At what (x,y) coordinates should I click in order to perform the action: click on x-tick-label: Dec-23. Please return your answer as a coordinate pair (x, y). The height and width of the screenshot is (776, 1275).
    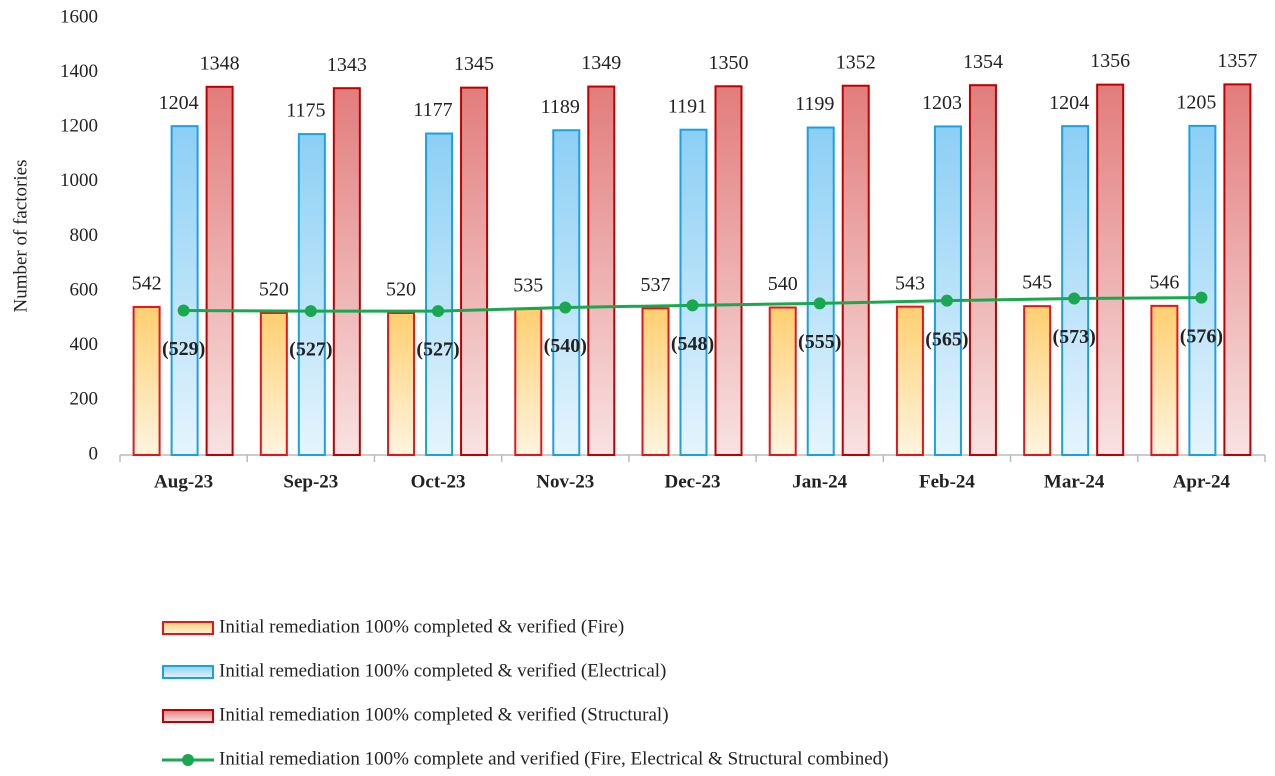
    Looking at the image, I should click on (693, 481).